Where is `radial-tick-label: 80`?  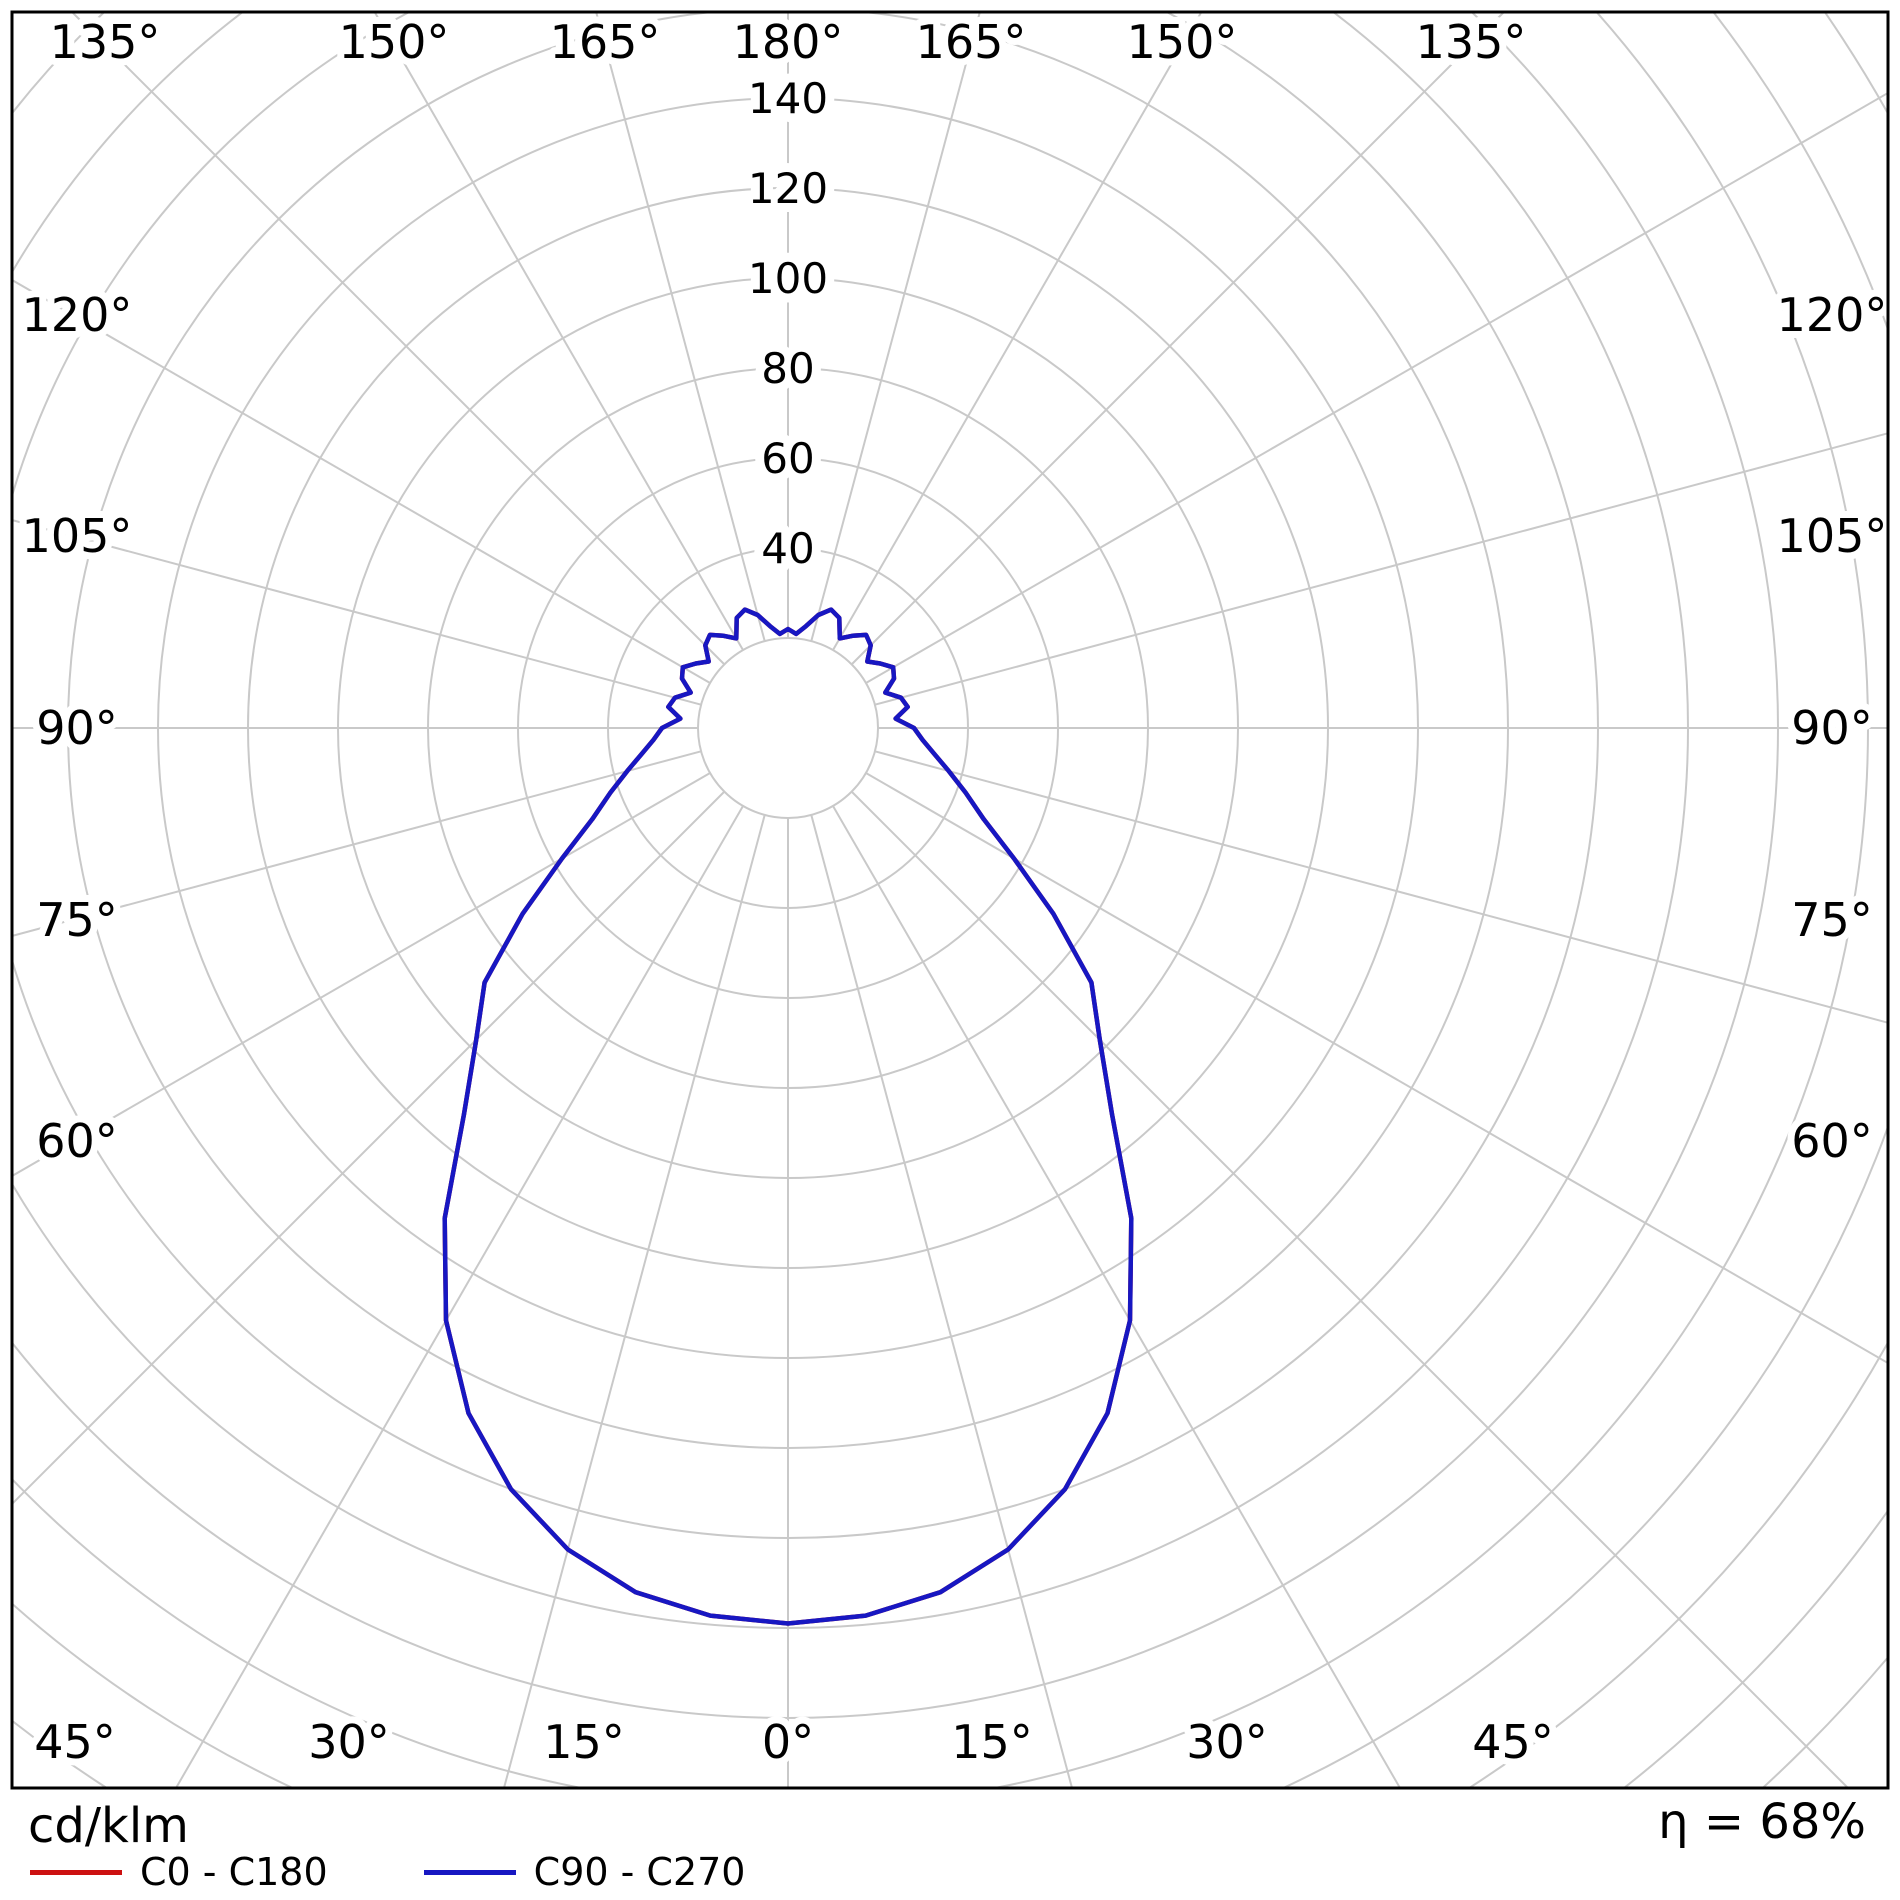
radial-tick-label: 80 is located at coordinates (787, 368).